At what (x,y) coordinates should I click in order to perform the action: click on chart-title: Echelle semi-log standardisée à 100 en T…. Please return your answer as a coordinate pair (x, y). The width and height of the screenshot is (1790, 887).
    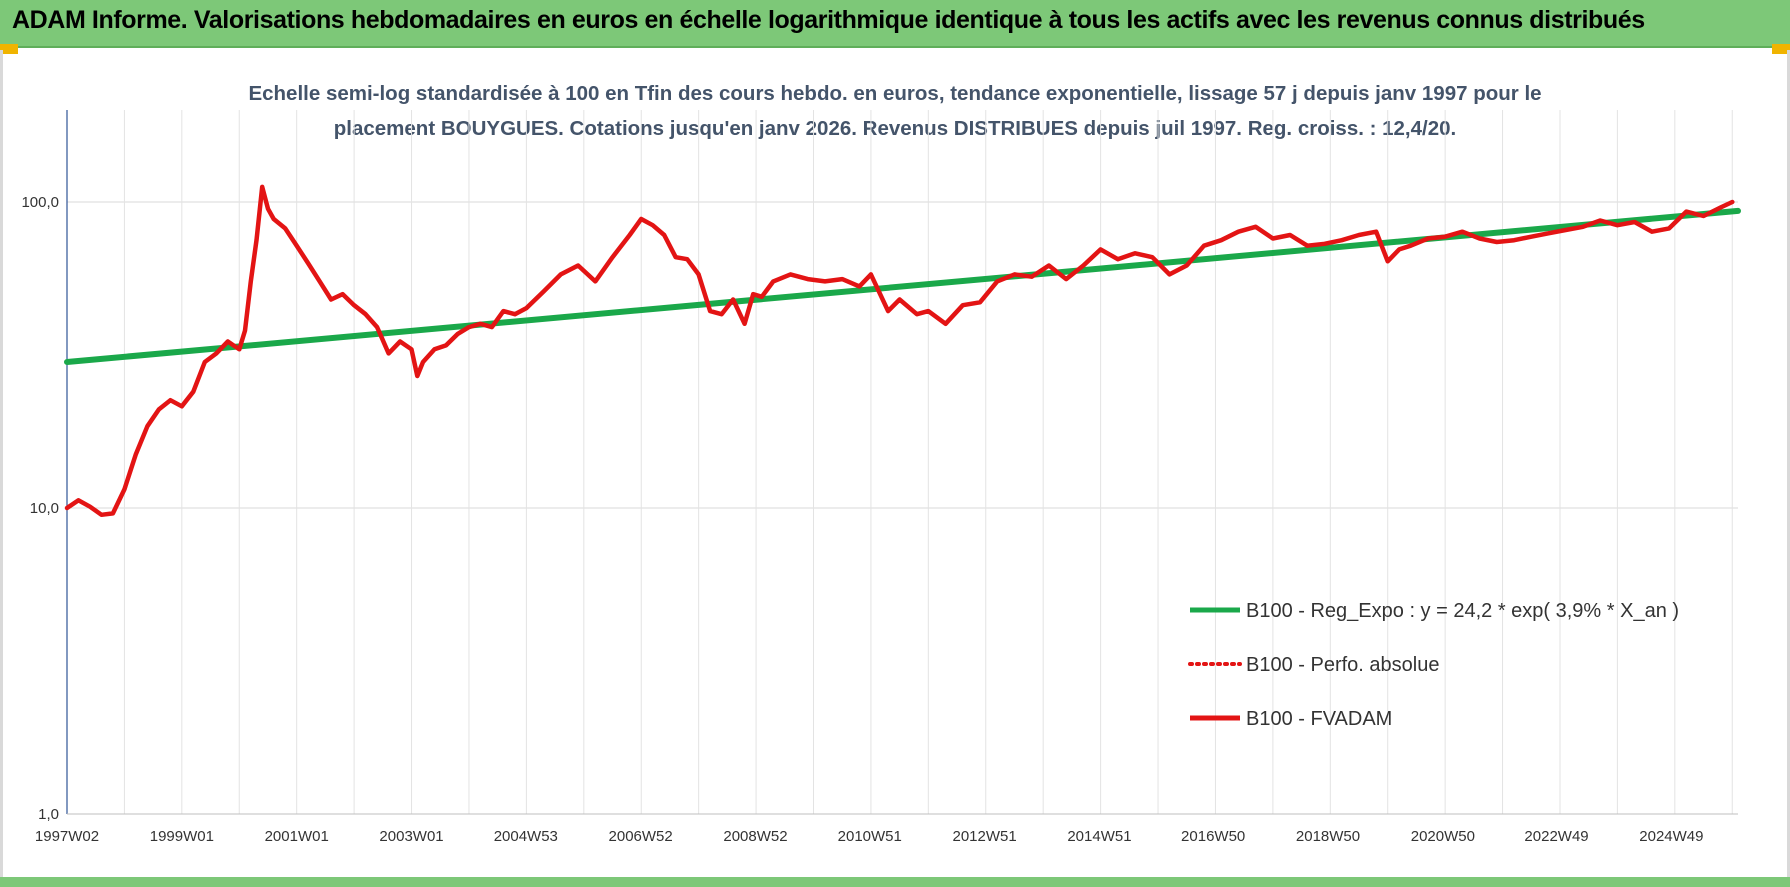
    Looking at the image, I should click on (895, 111).